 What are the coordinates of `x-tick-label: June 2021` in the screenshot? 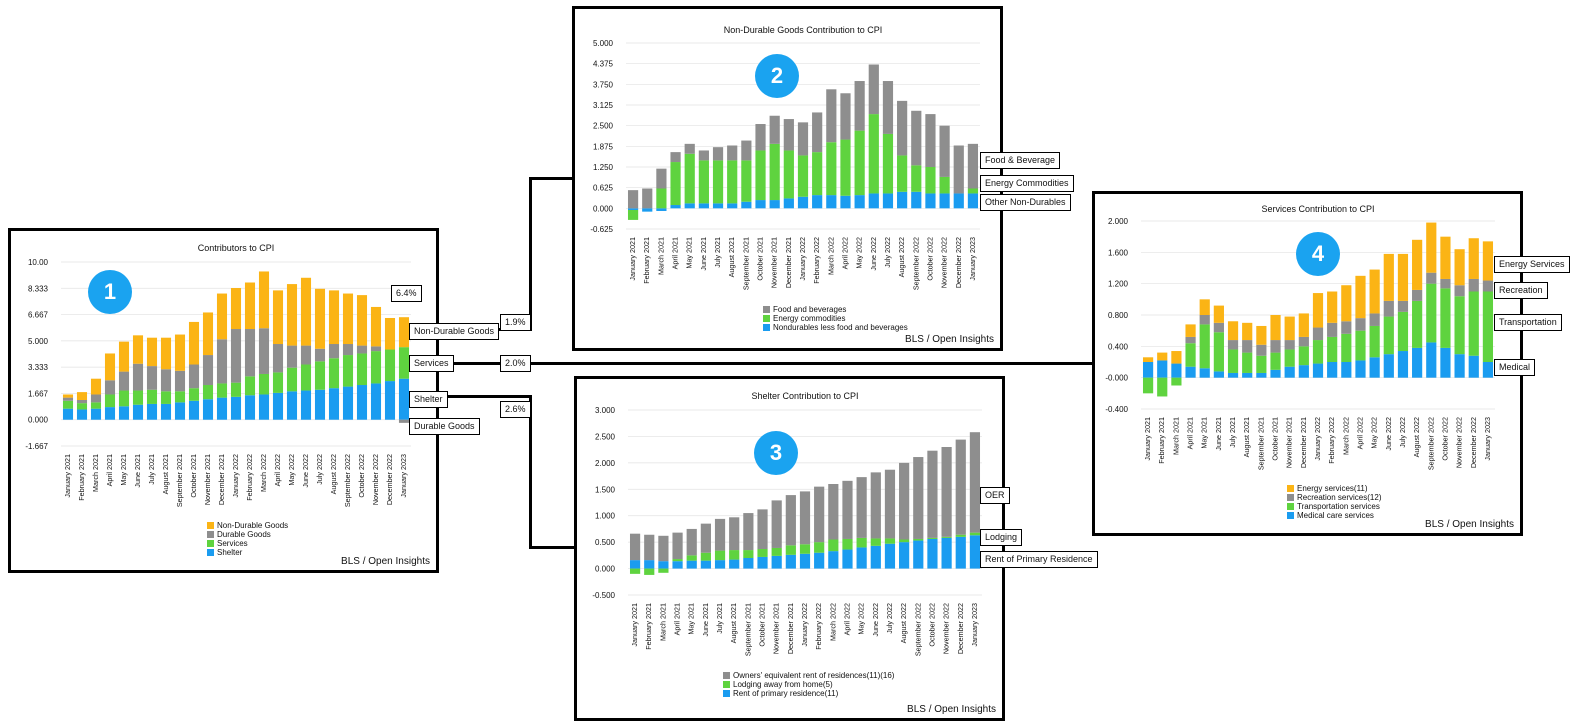 It's located at (1218, 434).